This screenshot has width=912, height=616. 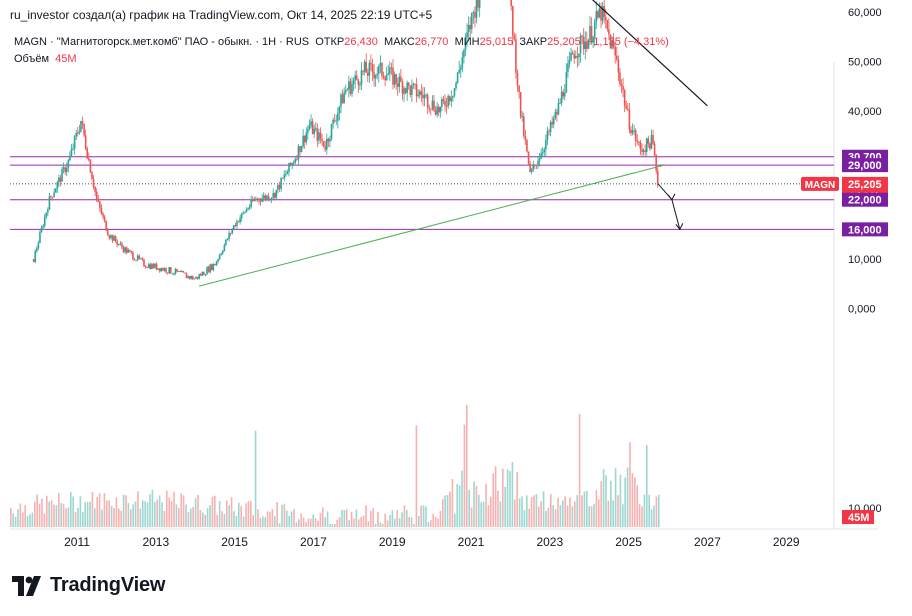 What do you see at coordinates (671, 197) in the screenshot?
I see `projection-arrowhead` at bounding box center [671, 197].